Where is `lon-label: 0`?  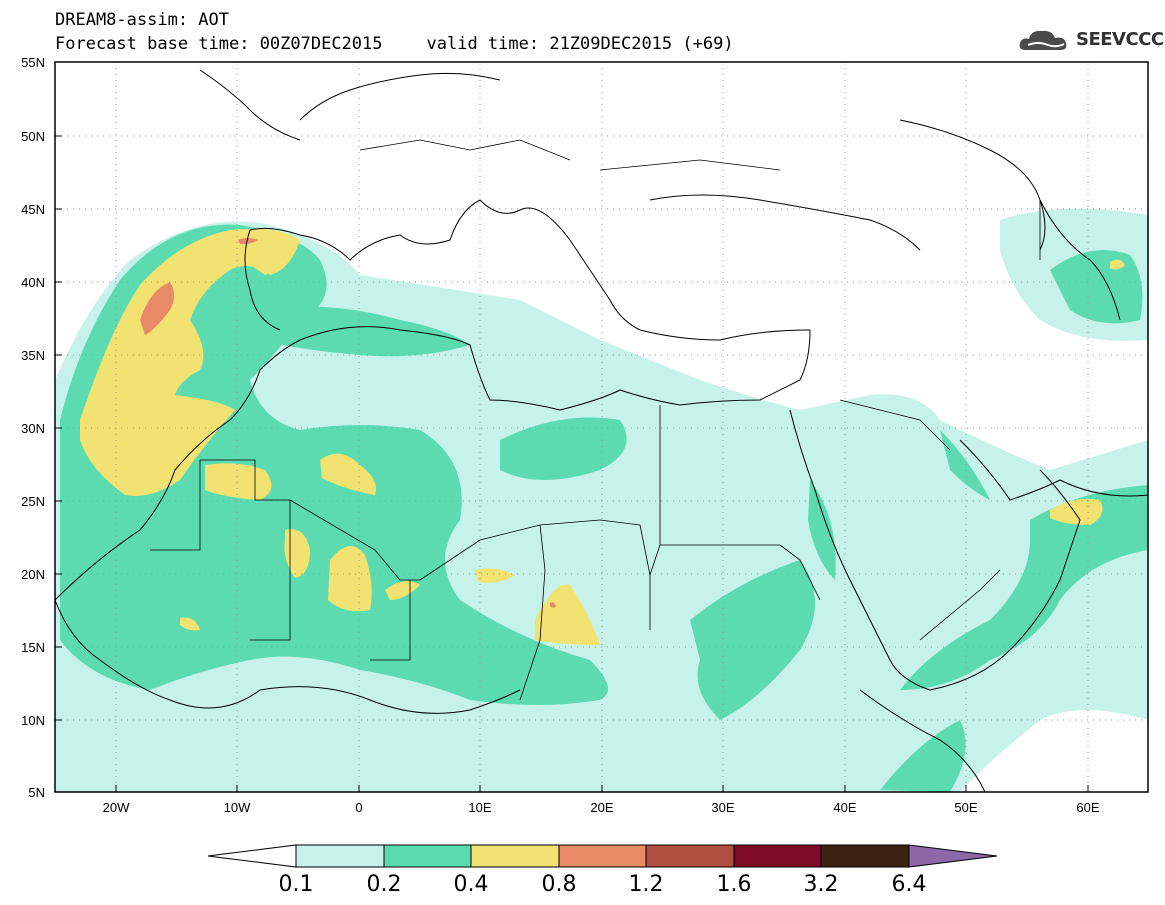
lon-label: 0 is located at coordinates (358, 807).